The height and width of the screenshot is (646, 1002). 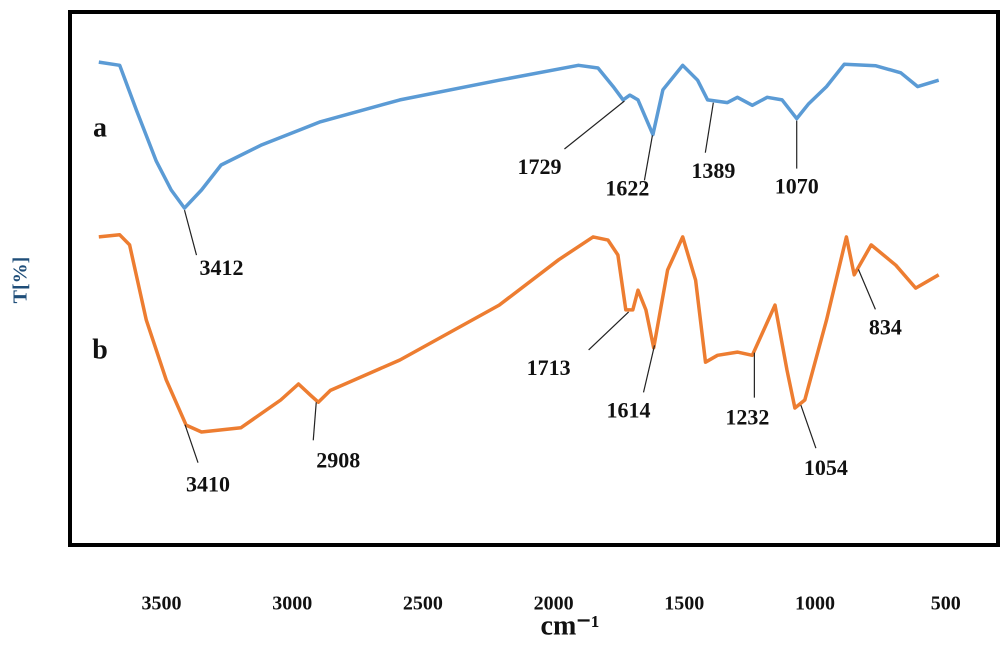 What do you see at coordinates (21, 280) in the screenshot?
I see `y-axis-label: T[%]` at bounding box center [21, 280].